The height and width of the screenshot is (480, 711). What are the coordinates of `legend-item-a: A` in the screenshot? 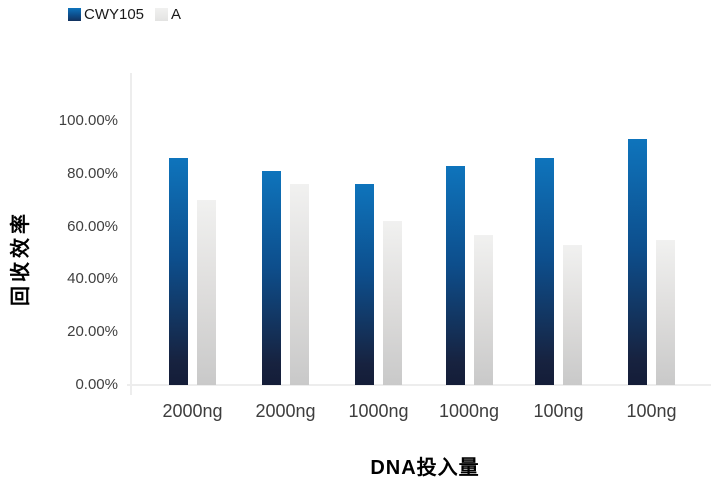 It's located at (168, 14).